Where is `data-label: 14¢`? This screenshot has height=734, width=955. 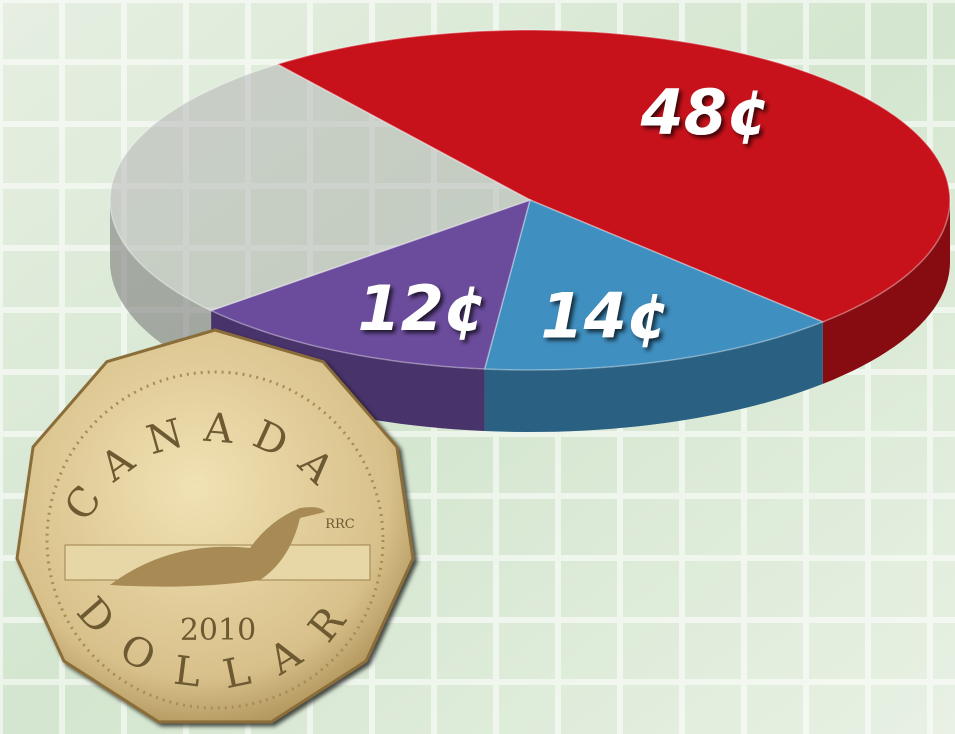
data-label: 14¢ is located at coordinates (604, 316).